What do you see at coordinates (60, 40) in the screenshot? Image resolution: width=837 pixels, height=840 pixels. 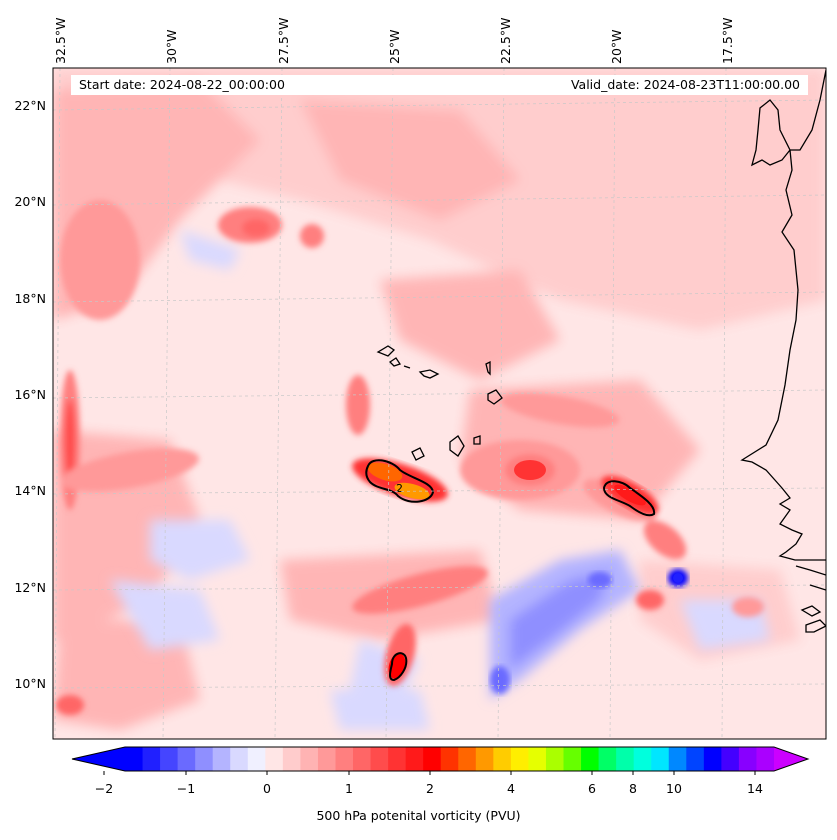 I see `lon-label-32-5w: 32.5°W` at bounding box center [60, 40].